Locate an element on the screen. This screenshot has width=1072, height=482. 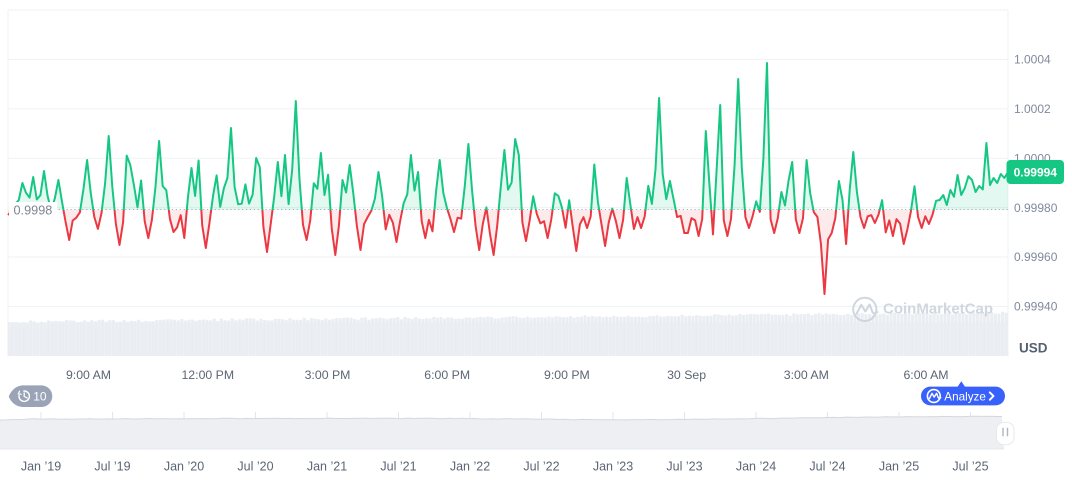
svg-text: Jul ’20 is located at coordinates (255, 466).